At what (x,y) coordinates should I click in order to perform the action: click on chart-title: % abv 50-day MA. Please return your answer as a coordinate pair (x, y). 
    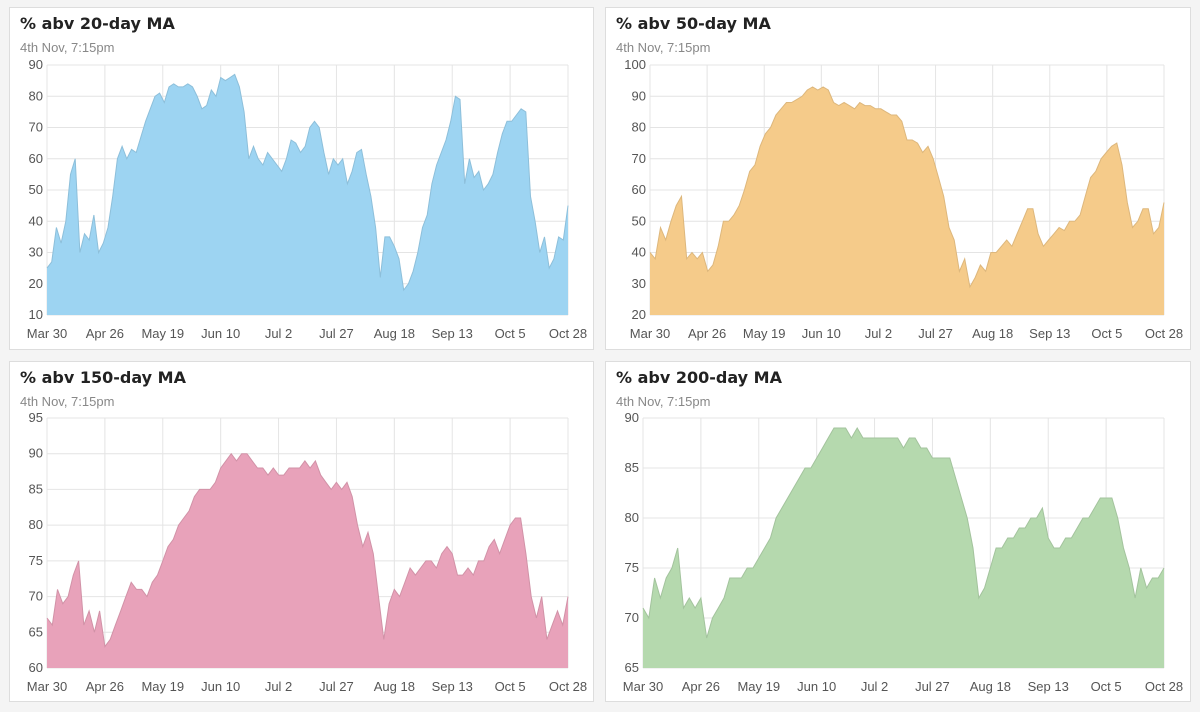
    Looking at the image, I should click on (693, 23).